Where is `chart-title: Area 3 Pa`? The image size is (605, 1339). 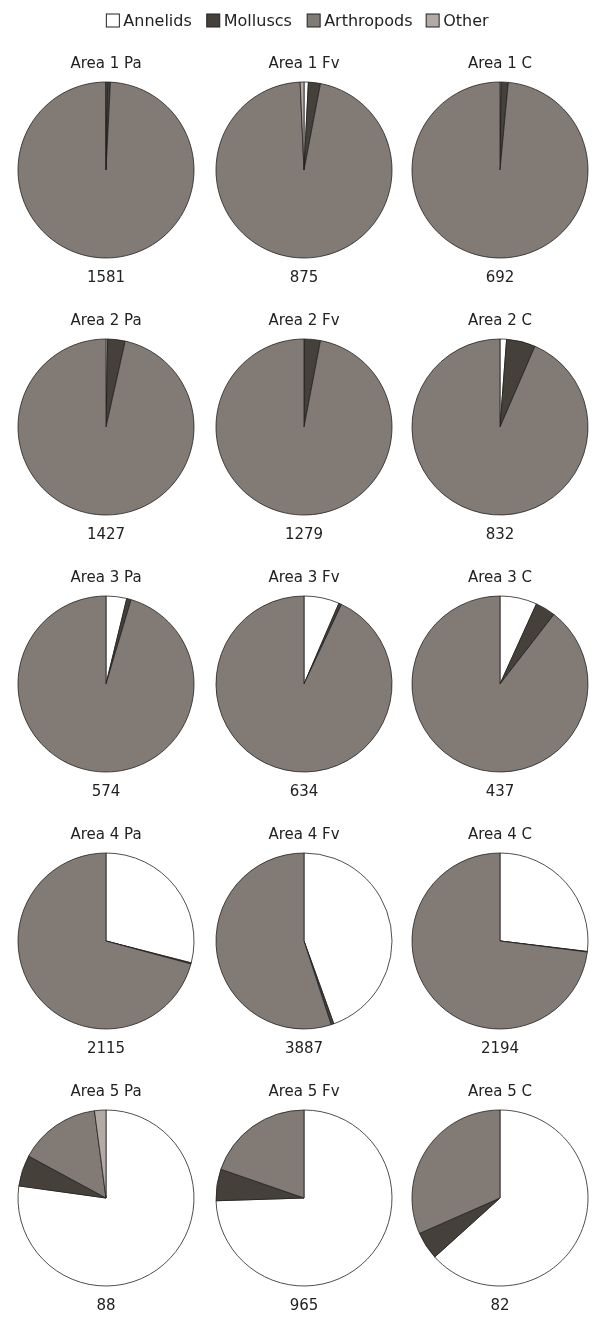
chart-title: Area 3 Pa is located at coordinates (106, 577).